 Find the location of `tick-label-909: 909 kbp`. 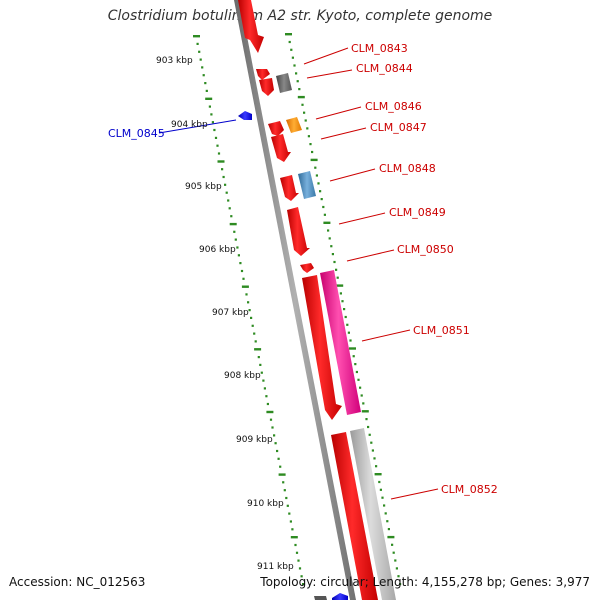

tick-label-909: 909 kbp is located at coordinates (254, 440).